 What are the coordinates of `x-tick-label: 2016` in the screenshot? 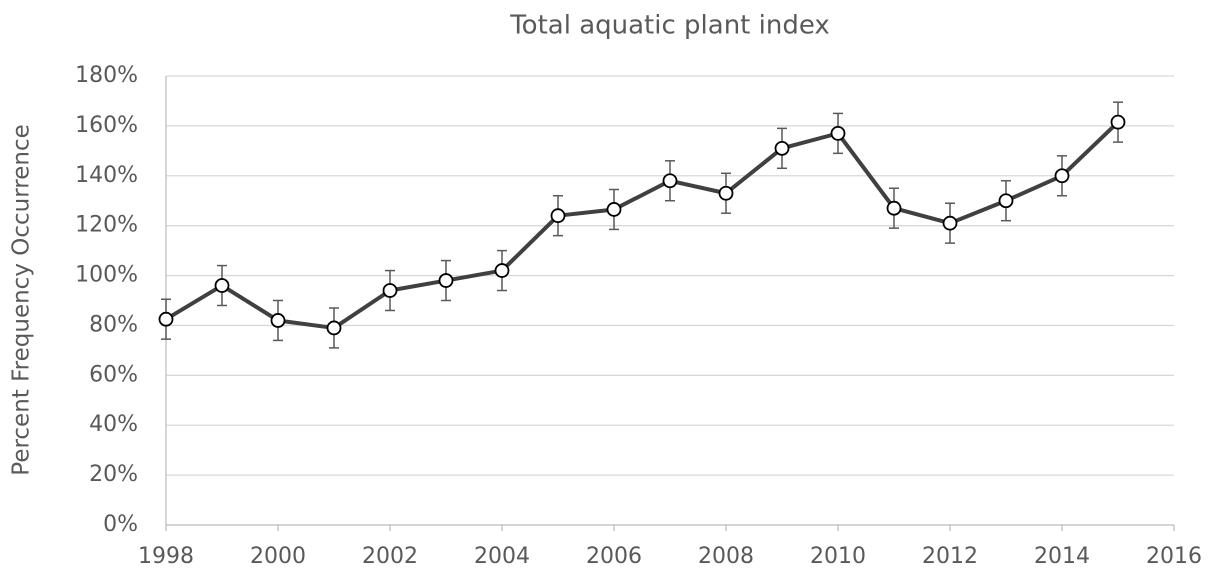 It's located at (1174, 556).